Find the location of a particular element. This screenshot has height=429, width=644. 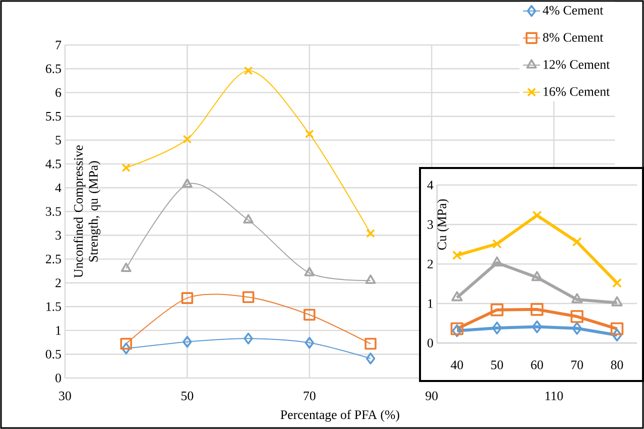

y-tick-label: 5 is located at coordinates (58, 140).